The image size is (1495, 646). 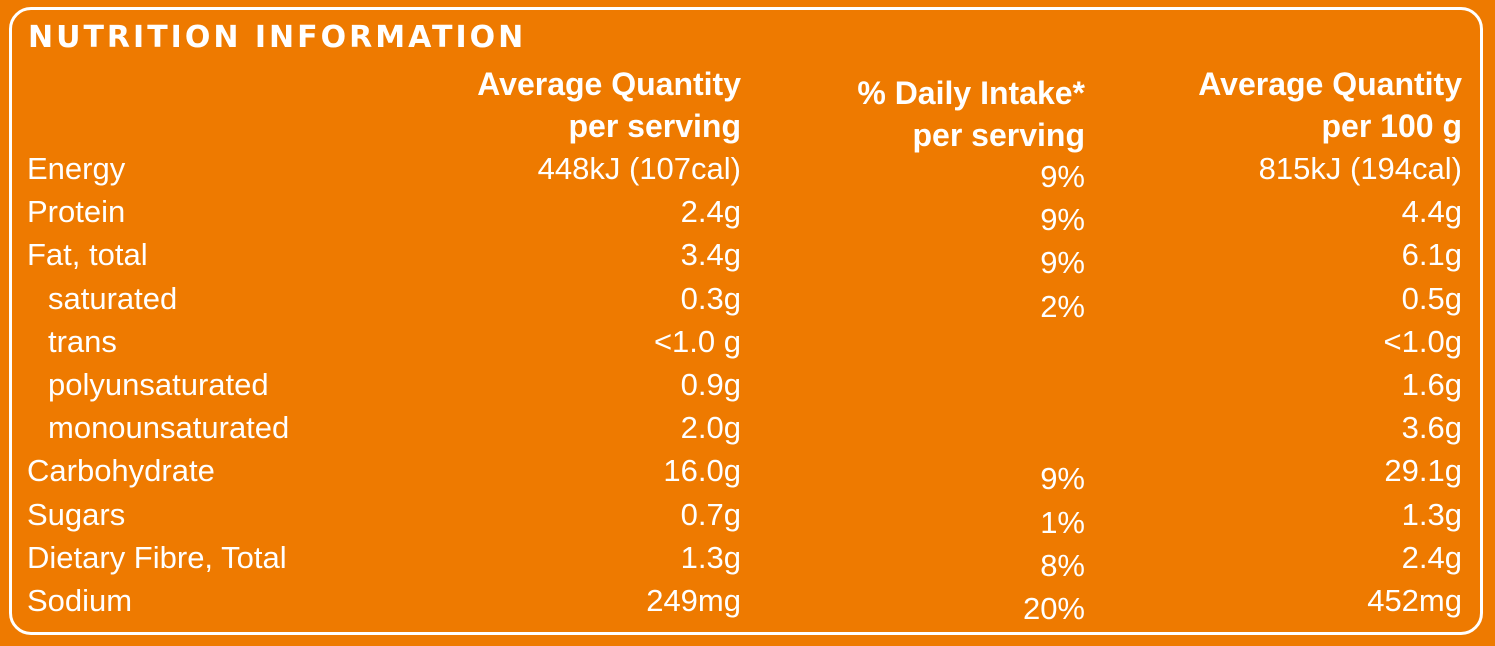 What do you see at coordinates (747, 427) in the screenshot?
I see `table-row-monounsaturated: monounsaturated 2.0g 3.6g` at bounding box center [747, 427].